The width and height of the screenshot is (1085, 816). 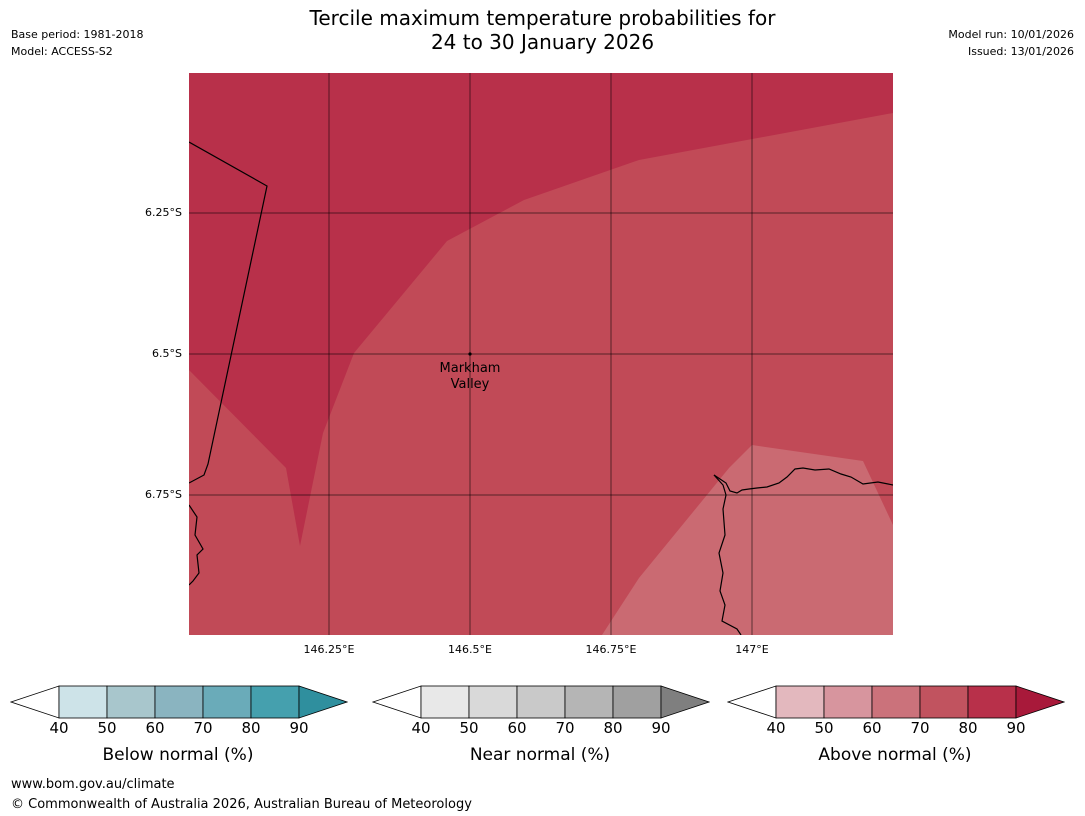 I want to click on colorbar-above-normal, so click(x=896, y=702).